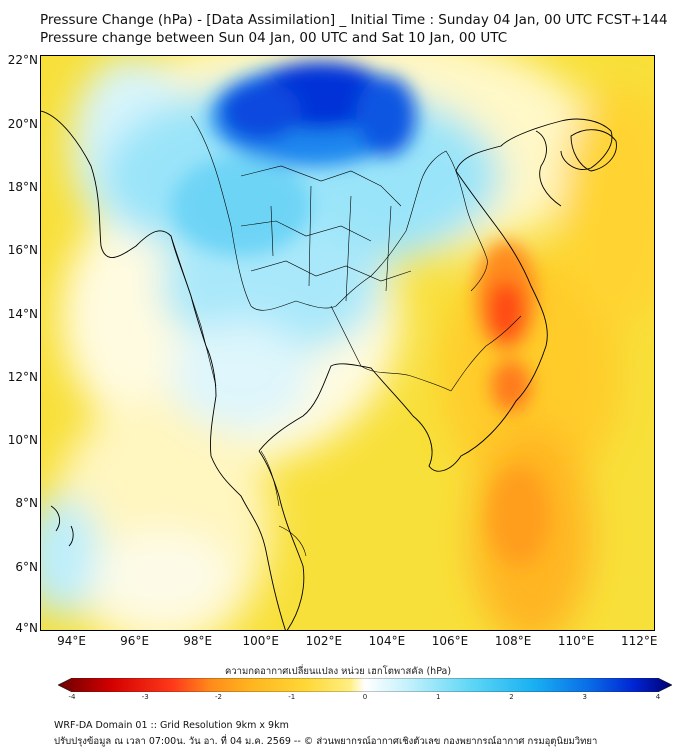  I want to click on colorbar-tick-label: -3, so click(145, 697).